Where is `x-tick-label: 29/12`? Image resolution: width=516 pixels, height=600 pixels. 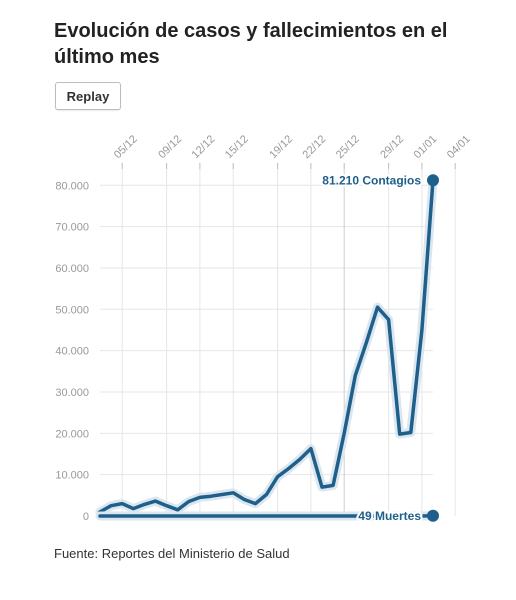 x-tick-label: 29/12 is located at coordinates (392, 147).